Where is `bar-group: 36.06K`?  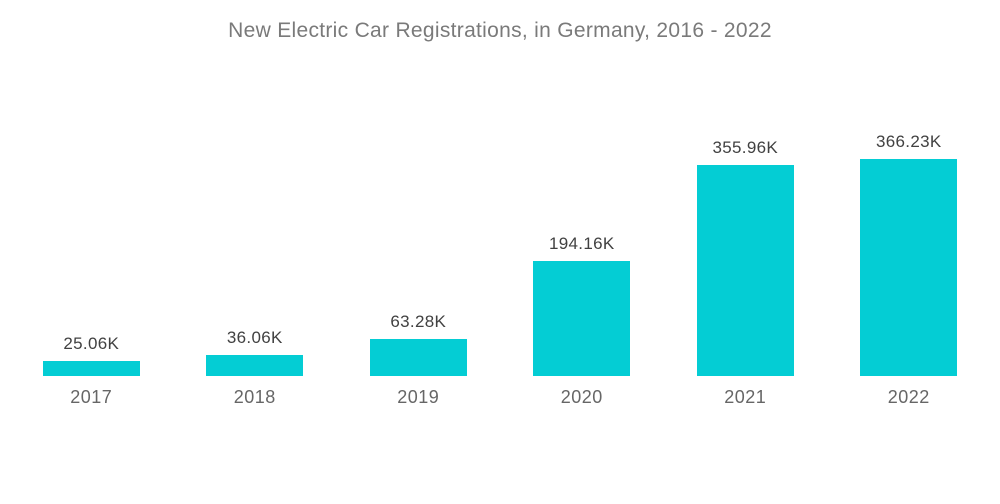
bar-group: 36.06K is located at coordinates (255, 233).